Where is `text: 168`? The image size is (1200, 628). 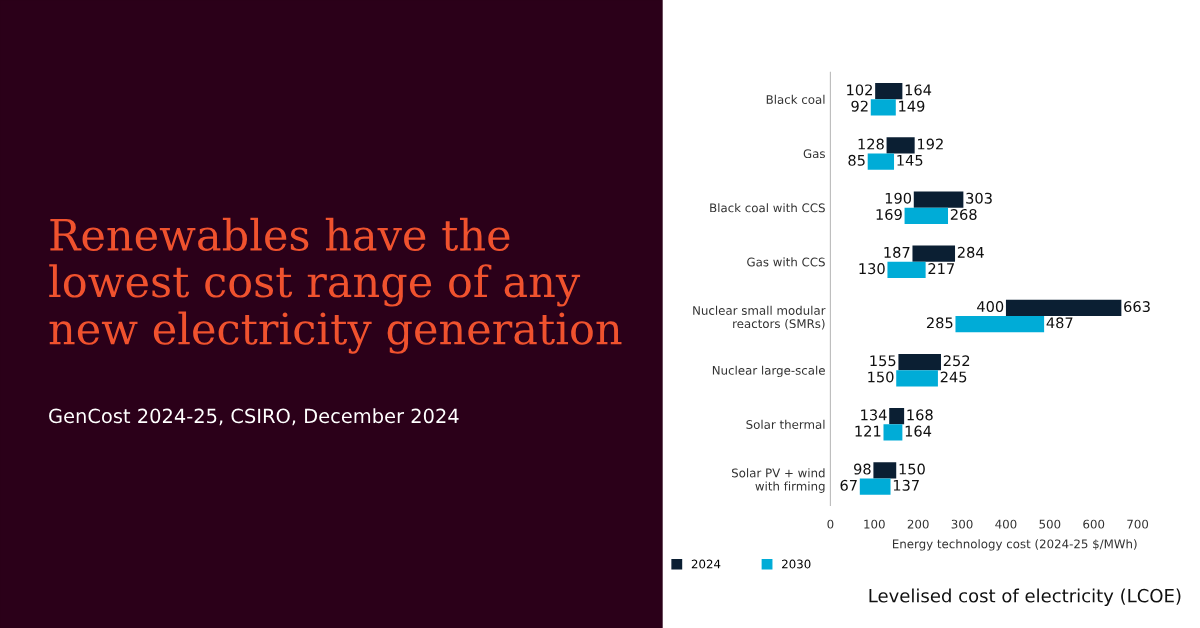 text: 168 is located at coordinates (920, 415).